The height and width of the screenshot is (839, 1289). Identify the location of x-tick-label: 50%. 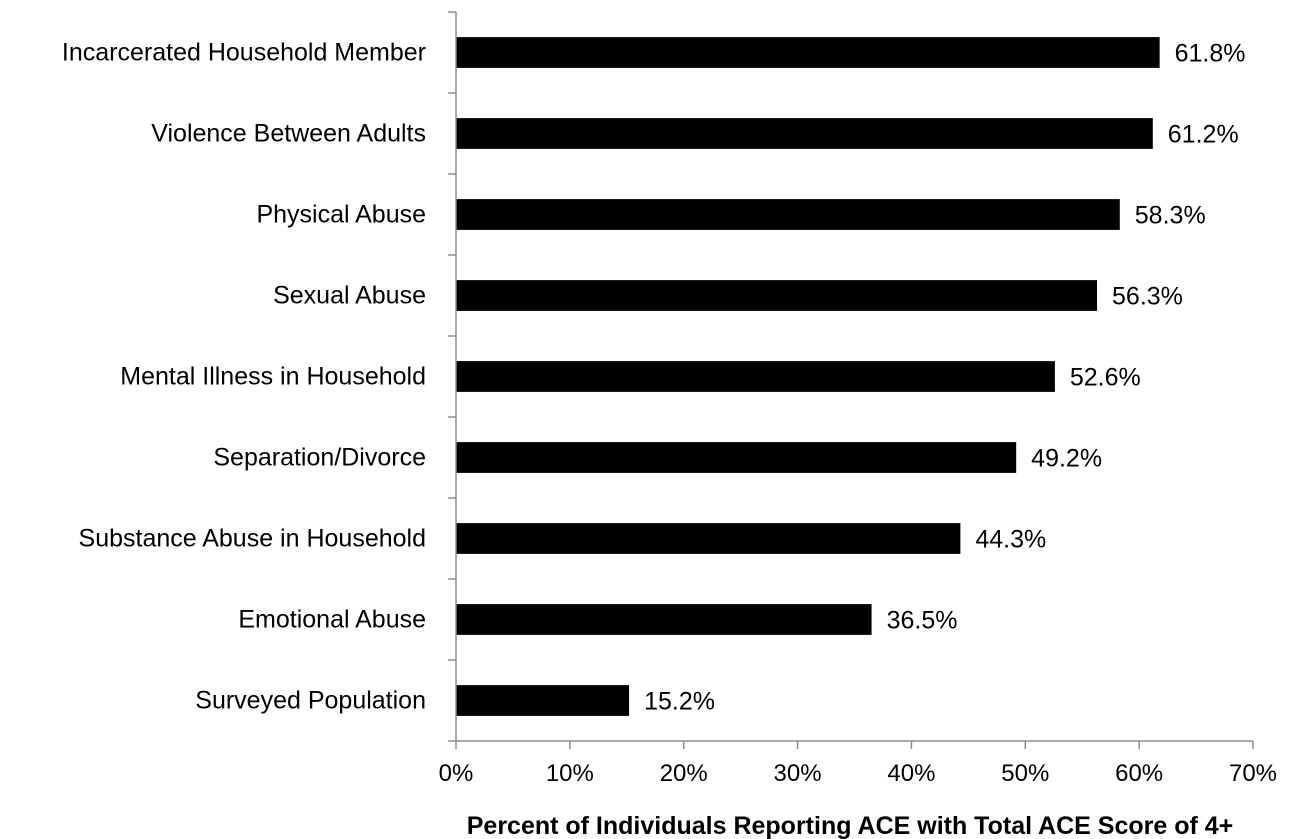
(1025, 773).